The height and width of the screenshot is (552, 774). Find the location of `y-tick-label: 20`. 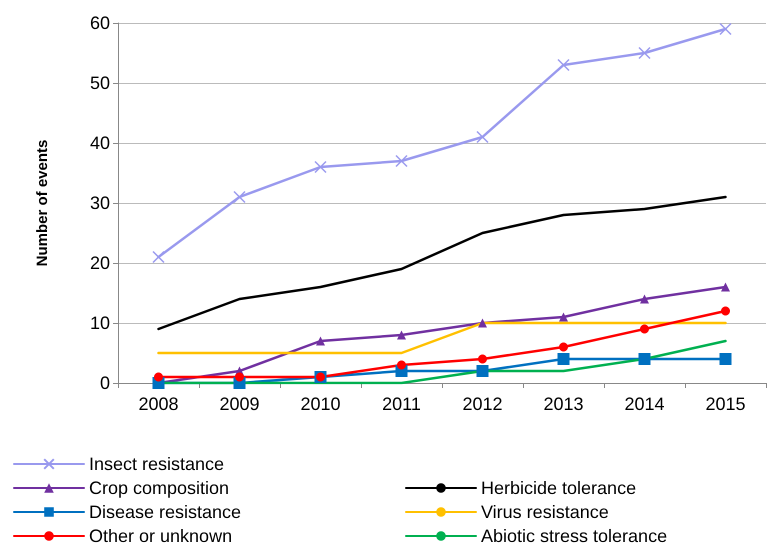

y-tick-label: 20 is located at coordinates (100, 263).